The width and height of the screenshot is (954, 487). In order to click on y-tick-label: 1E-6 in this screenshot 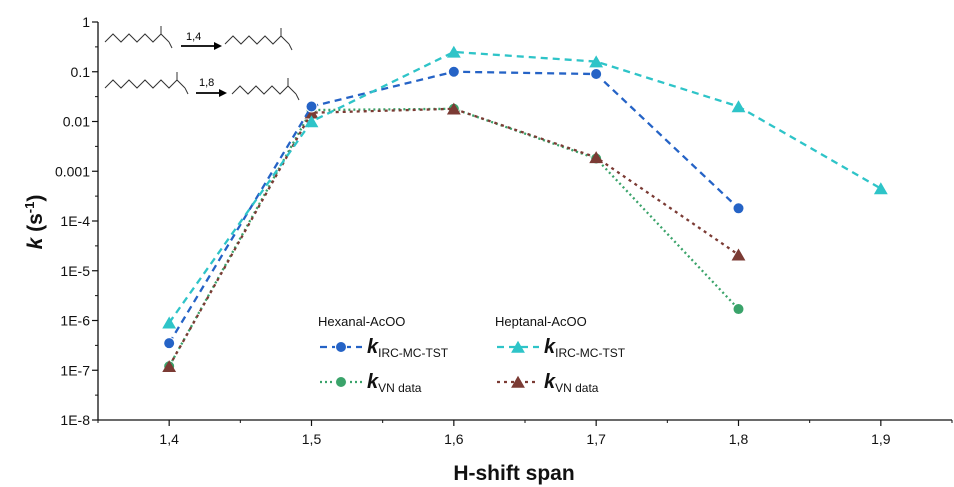, I will do `click(75, 321)`.